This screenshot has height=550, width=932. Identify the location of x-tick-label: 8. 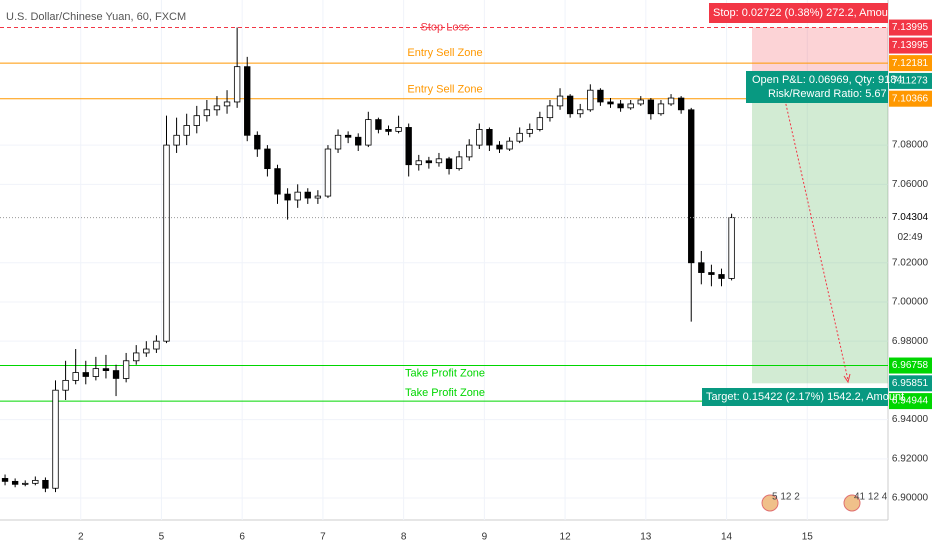
(404, 537).